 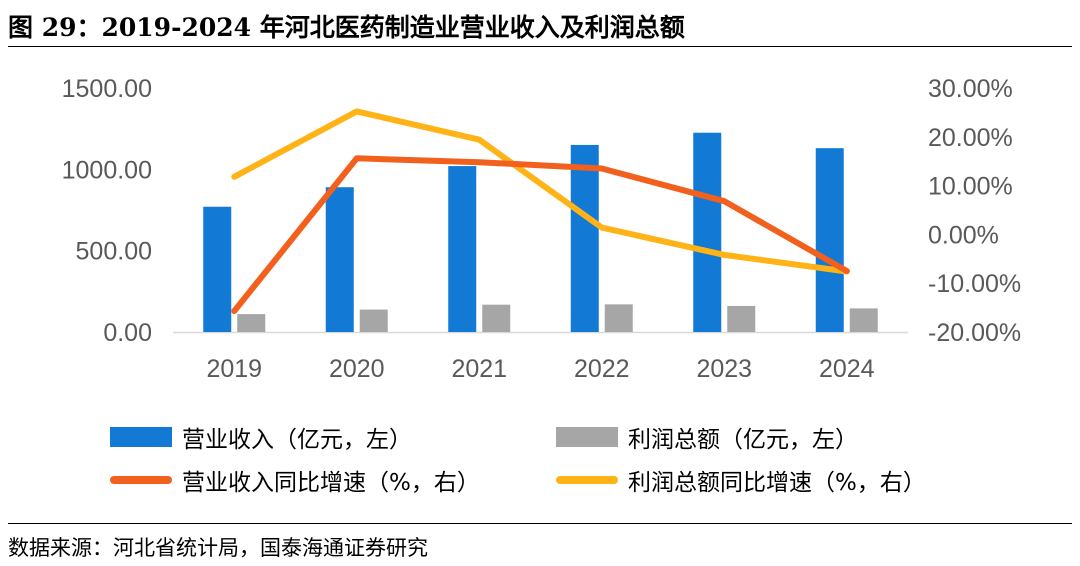 I want to click on legend-swatch-revenue, so click(x=141, y=437).